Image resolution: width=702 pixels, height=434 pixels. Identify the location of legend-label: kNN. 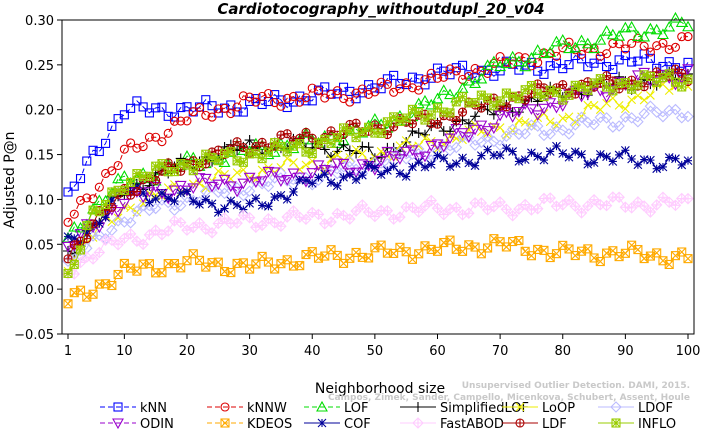
(153, 408).